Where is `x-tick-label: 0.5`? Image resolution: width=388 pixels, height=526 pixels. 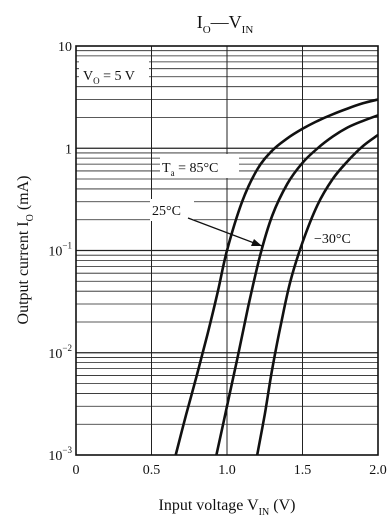
x-tick-label: 0.5 is located at coordinates (152, 470).